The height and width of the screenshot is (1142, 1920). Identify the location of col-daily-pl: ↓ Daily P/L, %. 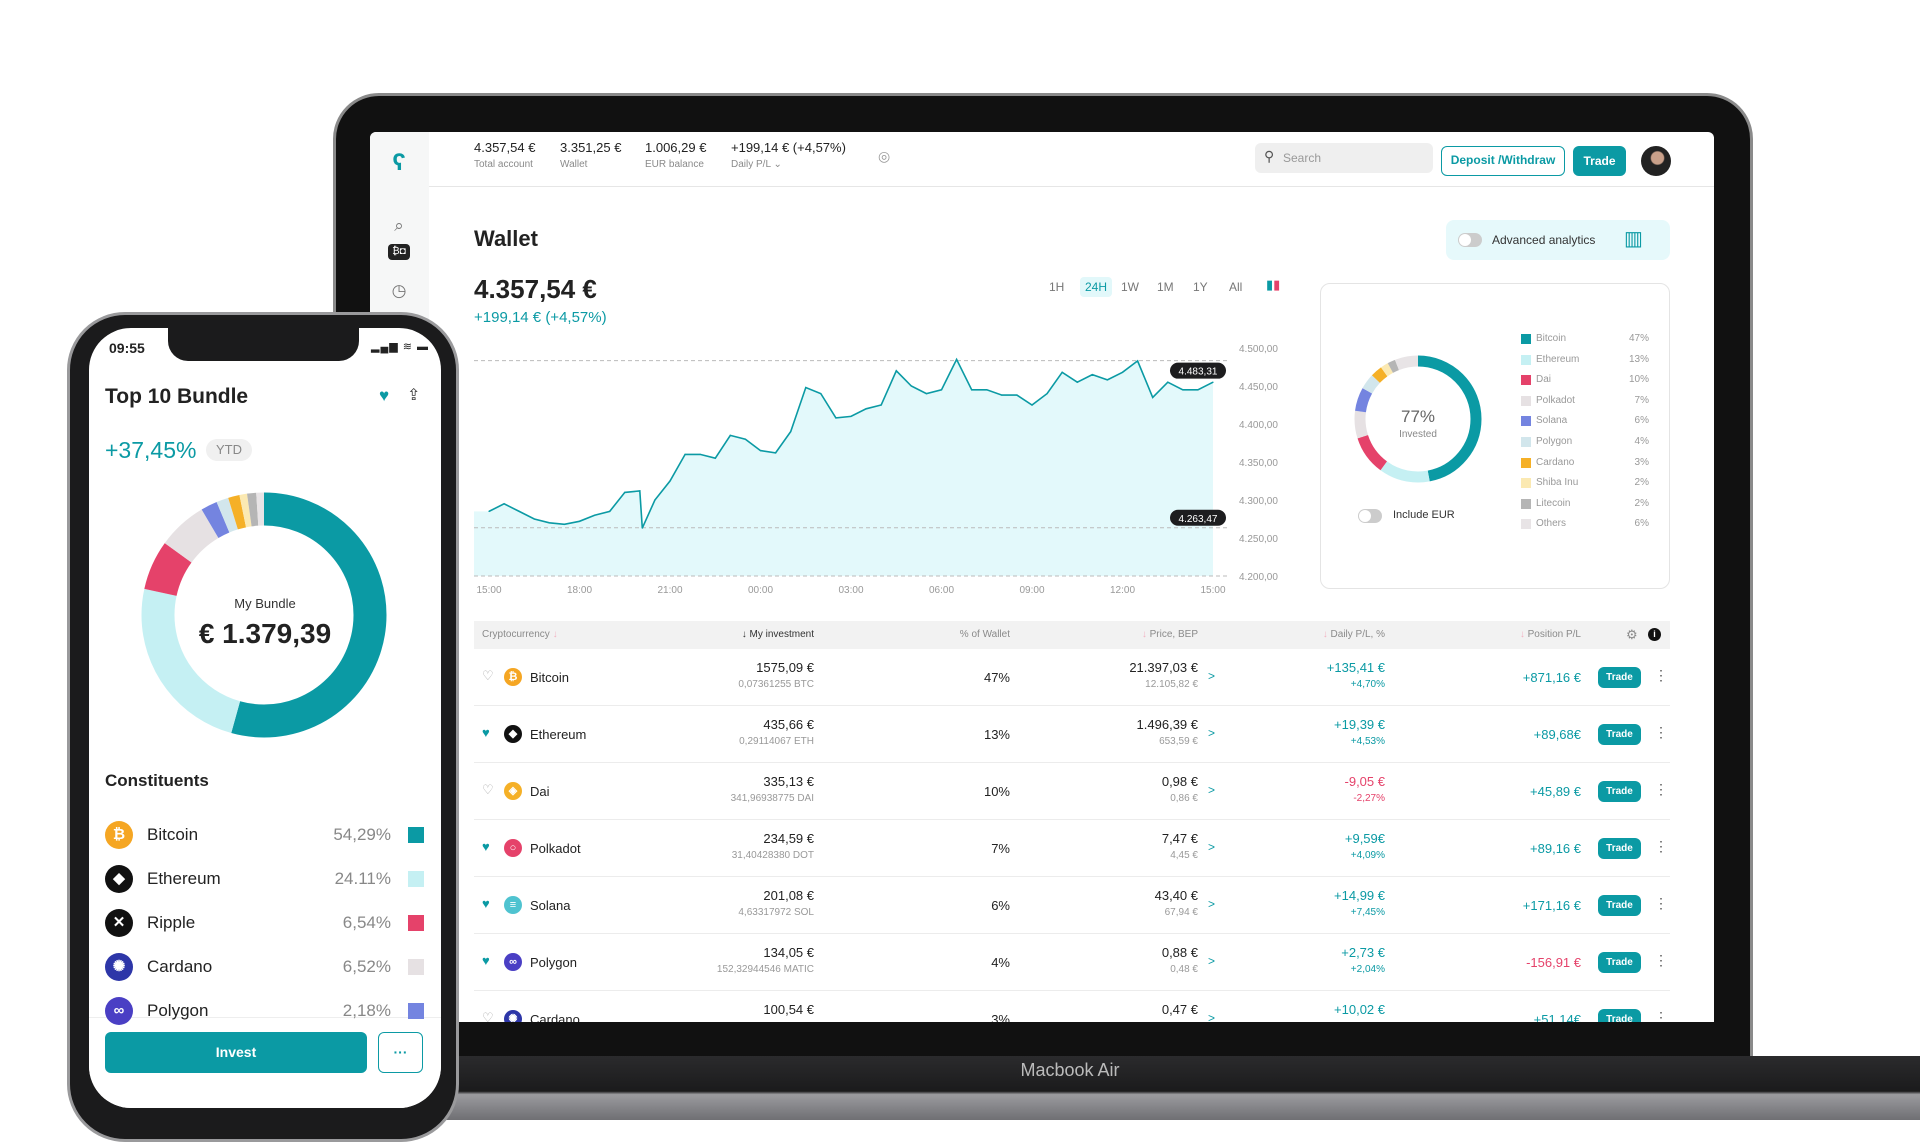
(1319, 634).